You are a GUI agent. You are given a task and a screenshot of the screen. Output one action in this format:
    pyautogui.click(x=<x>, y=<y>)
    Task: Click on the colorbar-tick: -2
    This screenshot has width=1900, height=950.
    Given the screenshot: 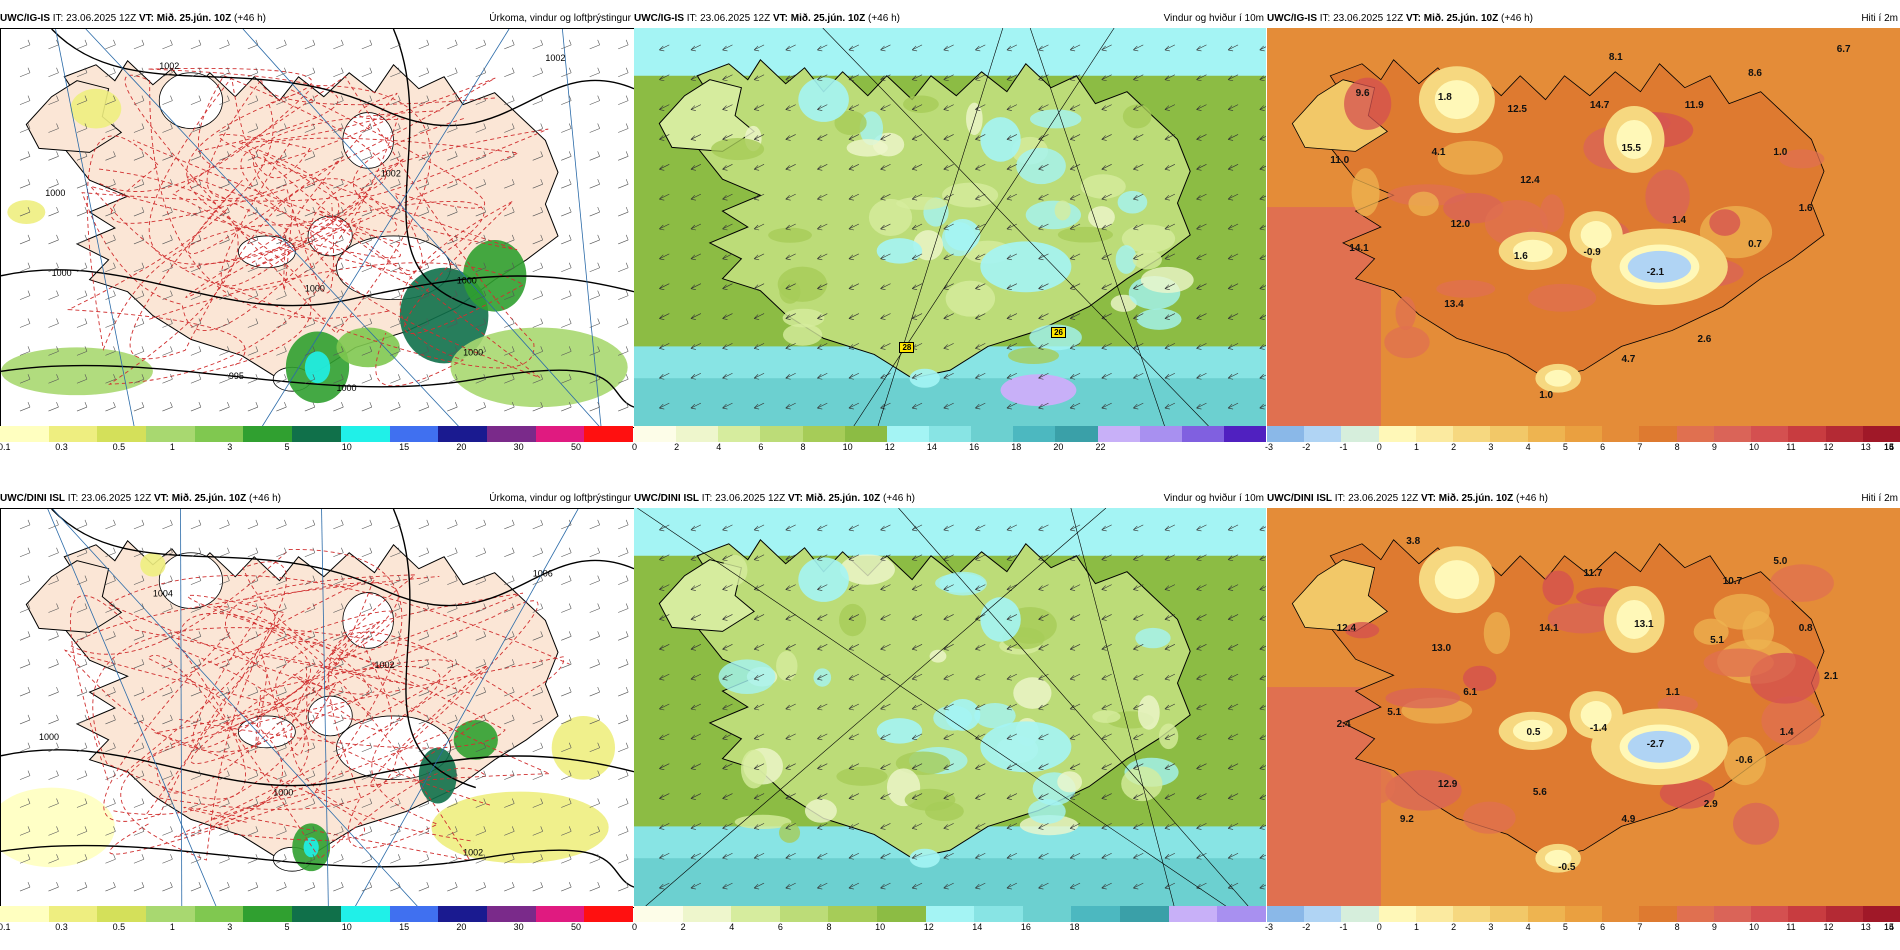 What is the action you would take?
    pyautogui.click(x=1306, y=447)
    